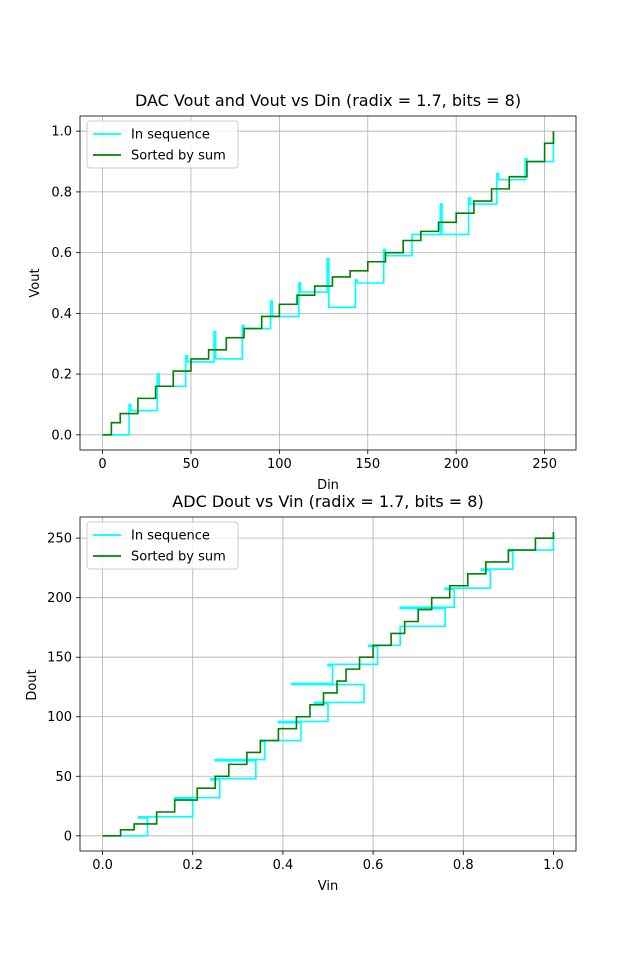 The image size is (640, 955). Describe the element at coordinates (59, 539) in the screenshot. I see `y-tick-label: 250` at that location.